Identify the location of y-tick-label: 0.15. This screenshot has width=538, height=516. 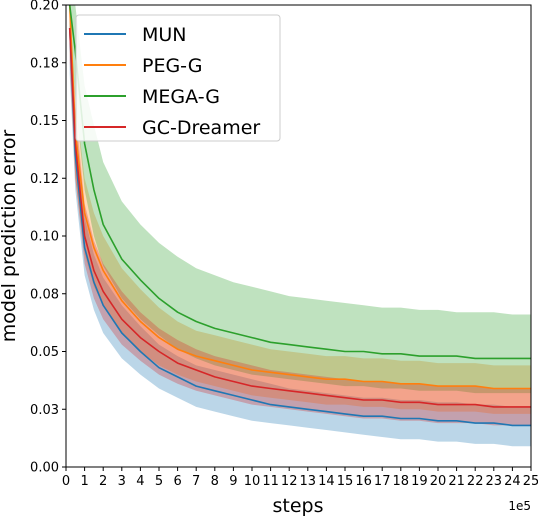
(44, 121).